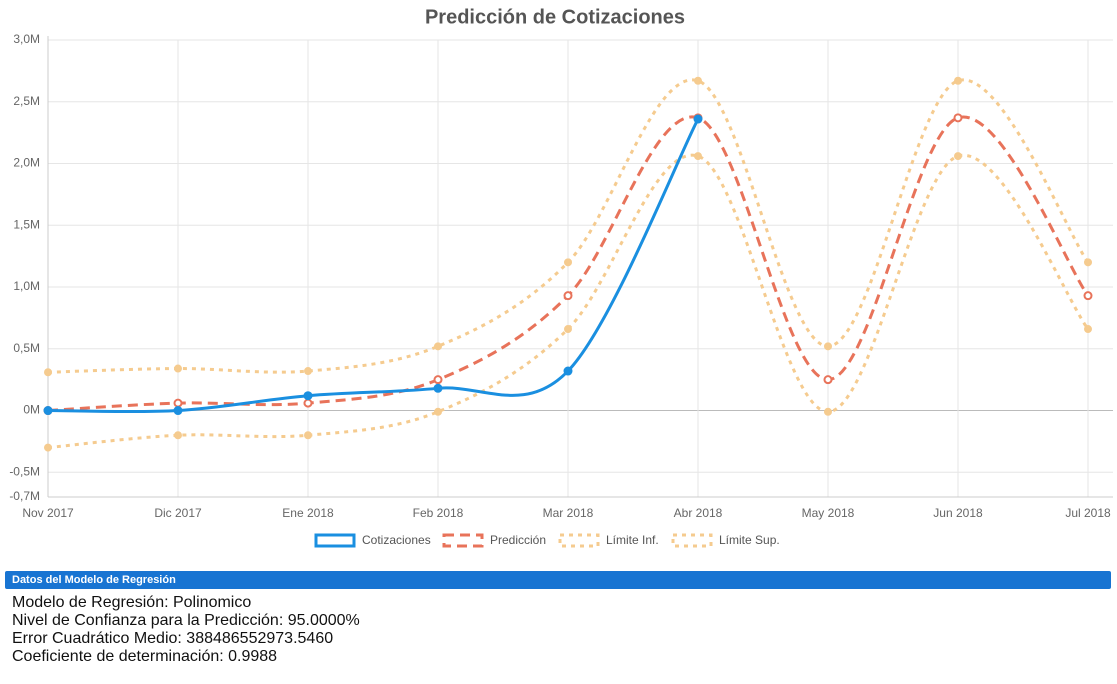 The height and width of the screenshot is (684, 1117). Describe the element at coordinates (26, 101) in the screenshot. I see `y-tick-label: 2,5M` at that location.